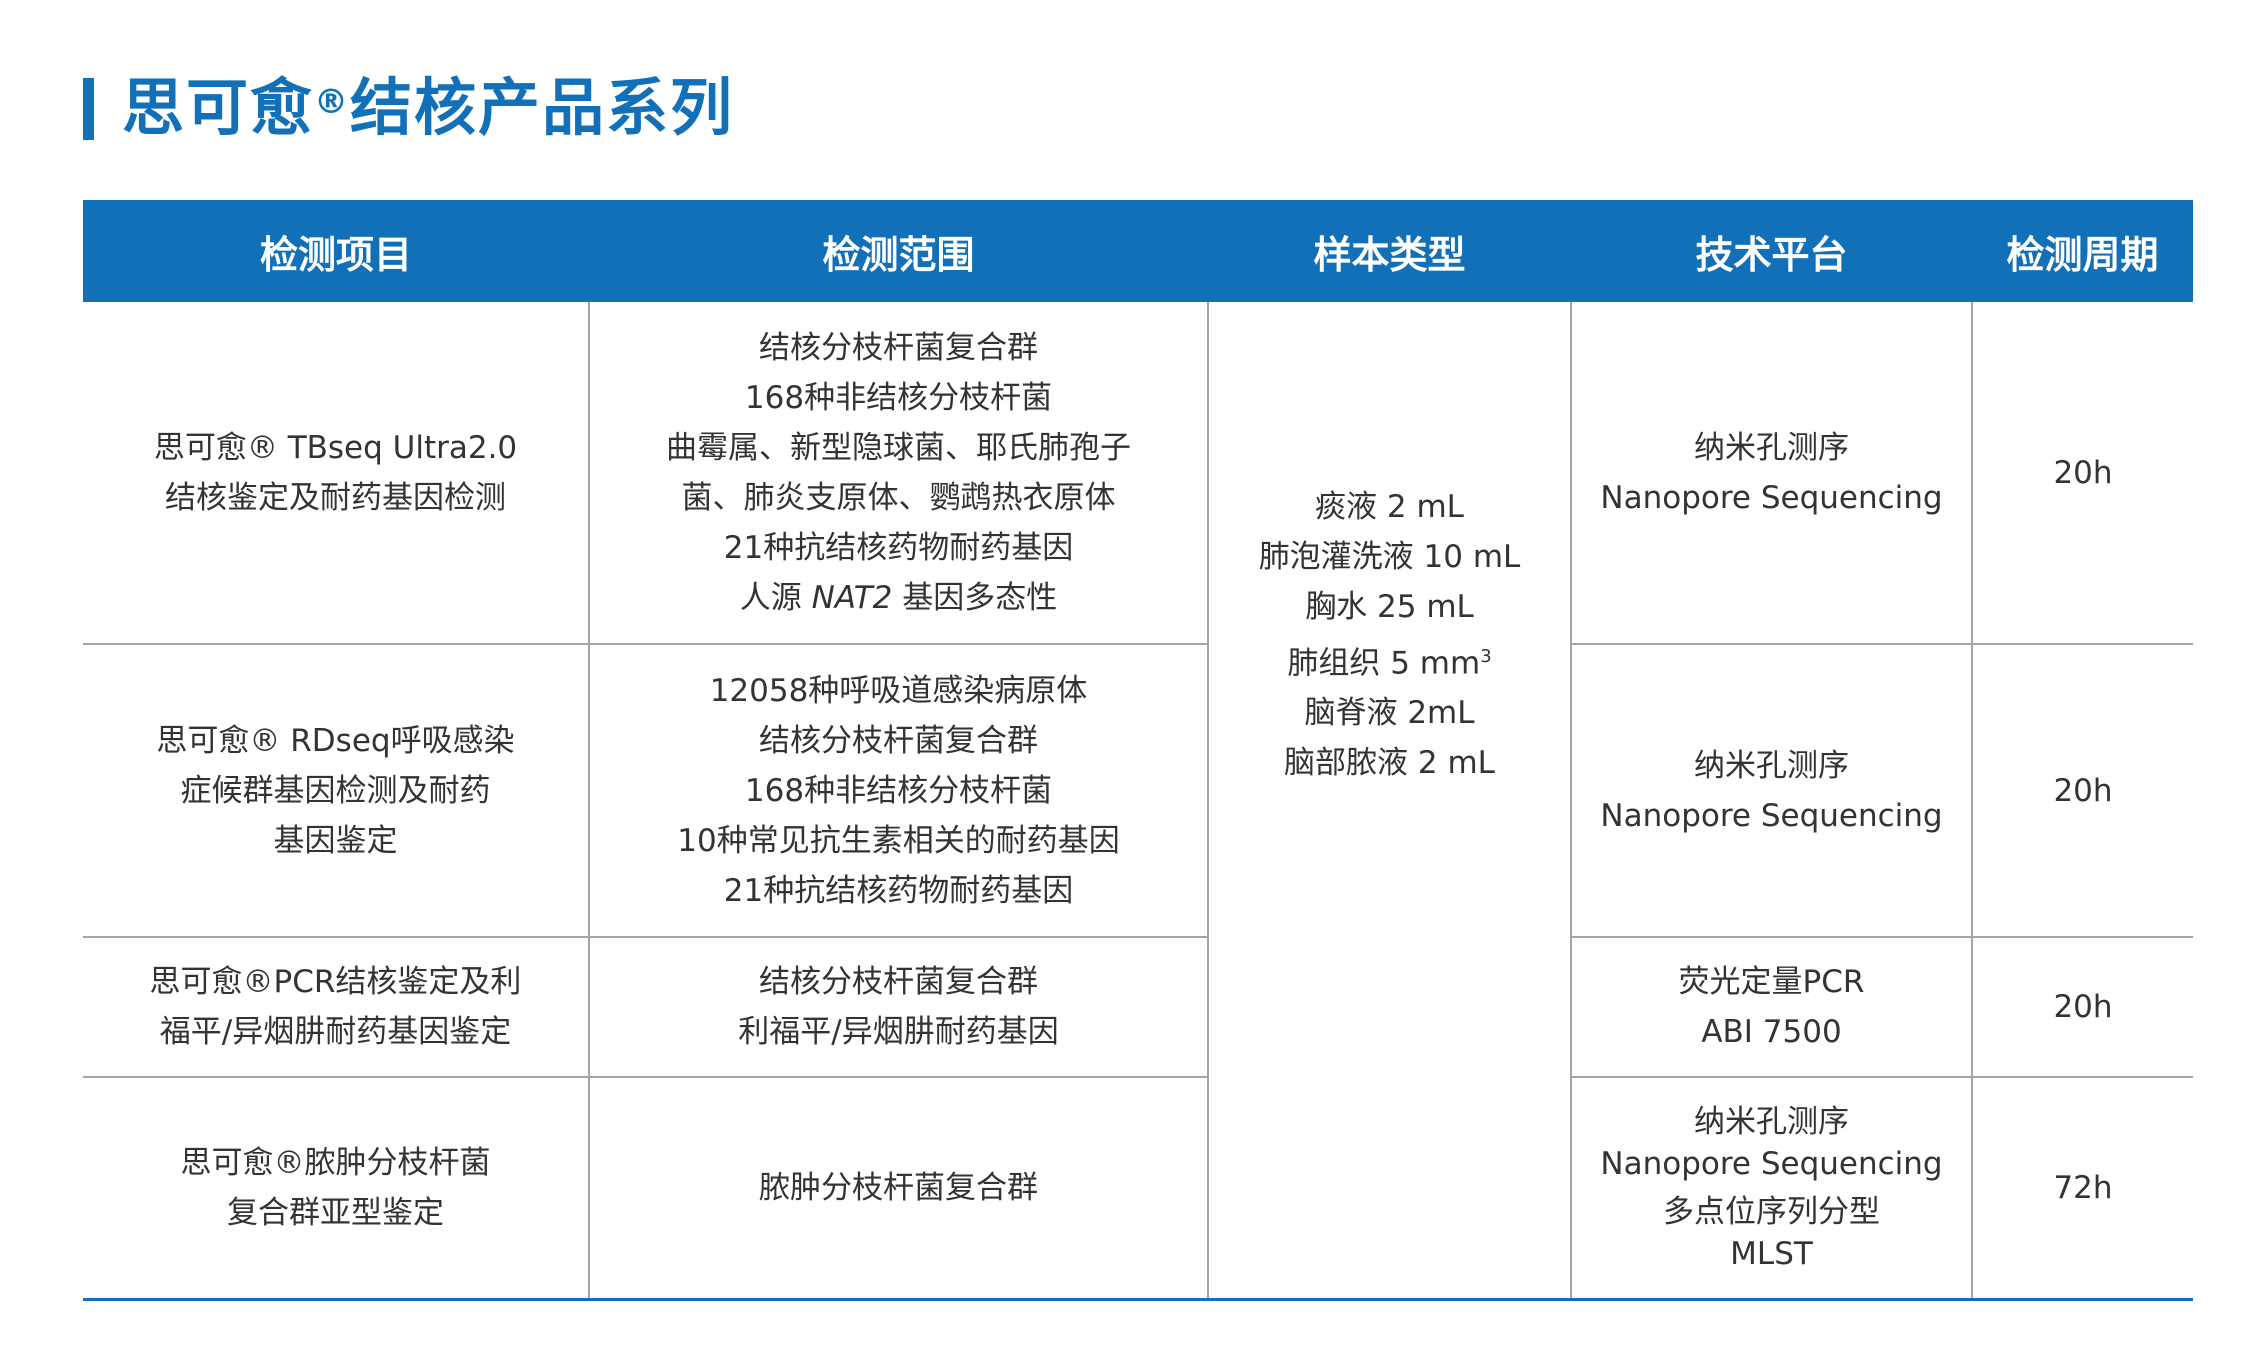 Image resolution: width=2259 pixels, height=1361 pixels. What do you see at coordinates (336, 1007) in the screenshot?
I see `item-cell: 思可愈®PCR结核鉴定及利 福平/异烟肼耐药基因鉴定` at bounding box center [336, 1007].